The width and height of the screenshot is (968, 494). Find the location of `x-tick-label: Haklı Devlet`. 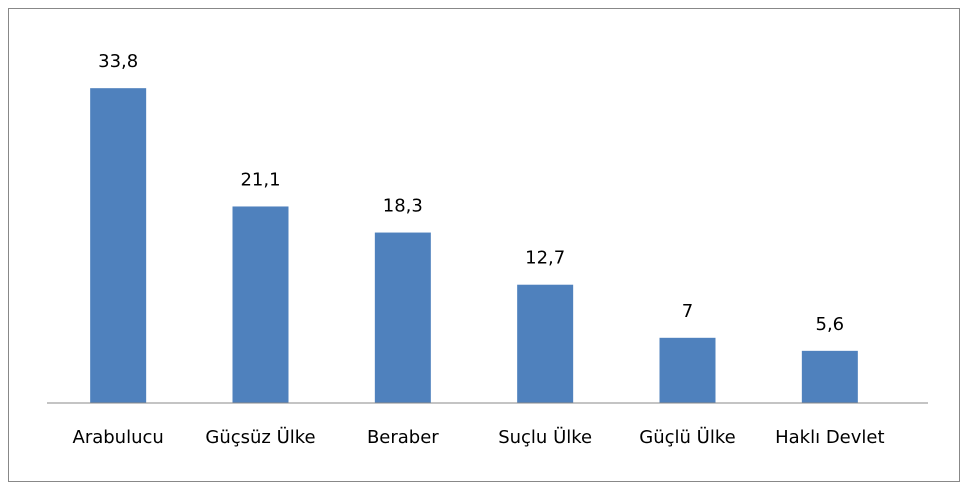

x-tick-label: Haklı Devlet is located at coordinates (829, 437).